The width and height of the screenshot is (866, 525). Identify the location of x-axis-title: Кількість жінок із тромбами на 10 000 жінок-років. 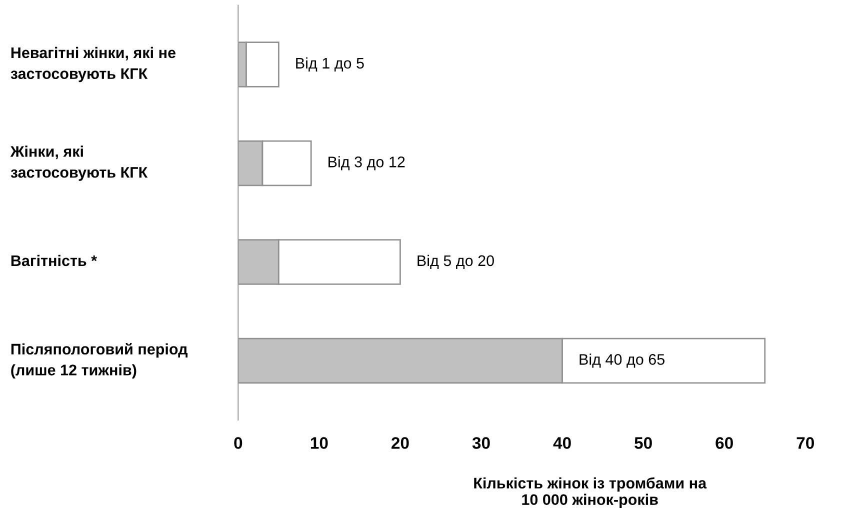
(590, 492).